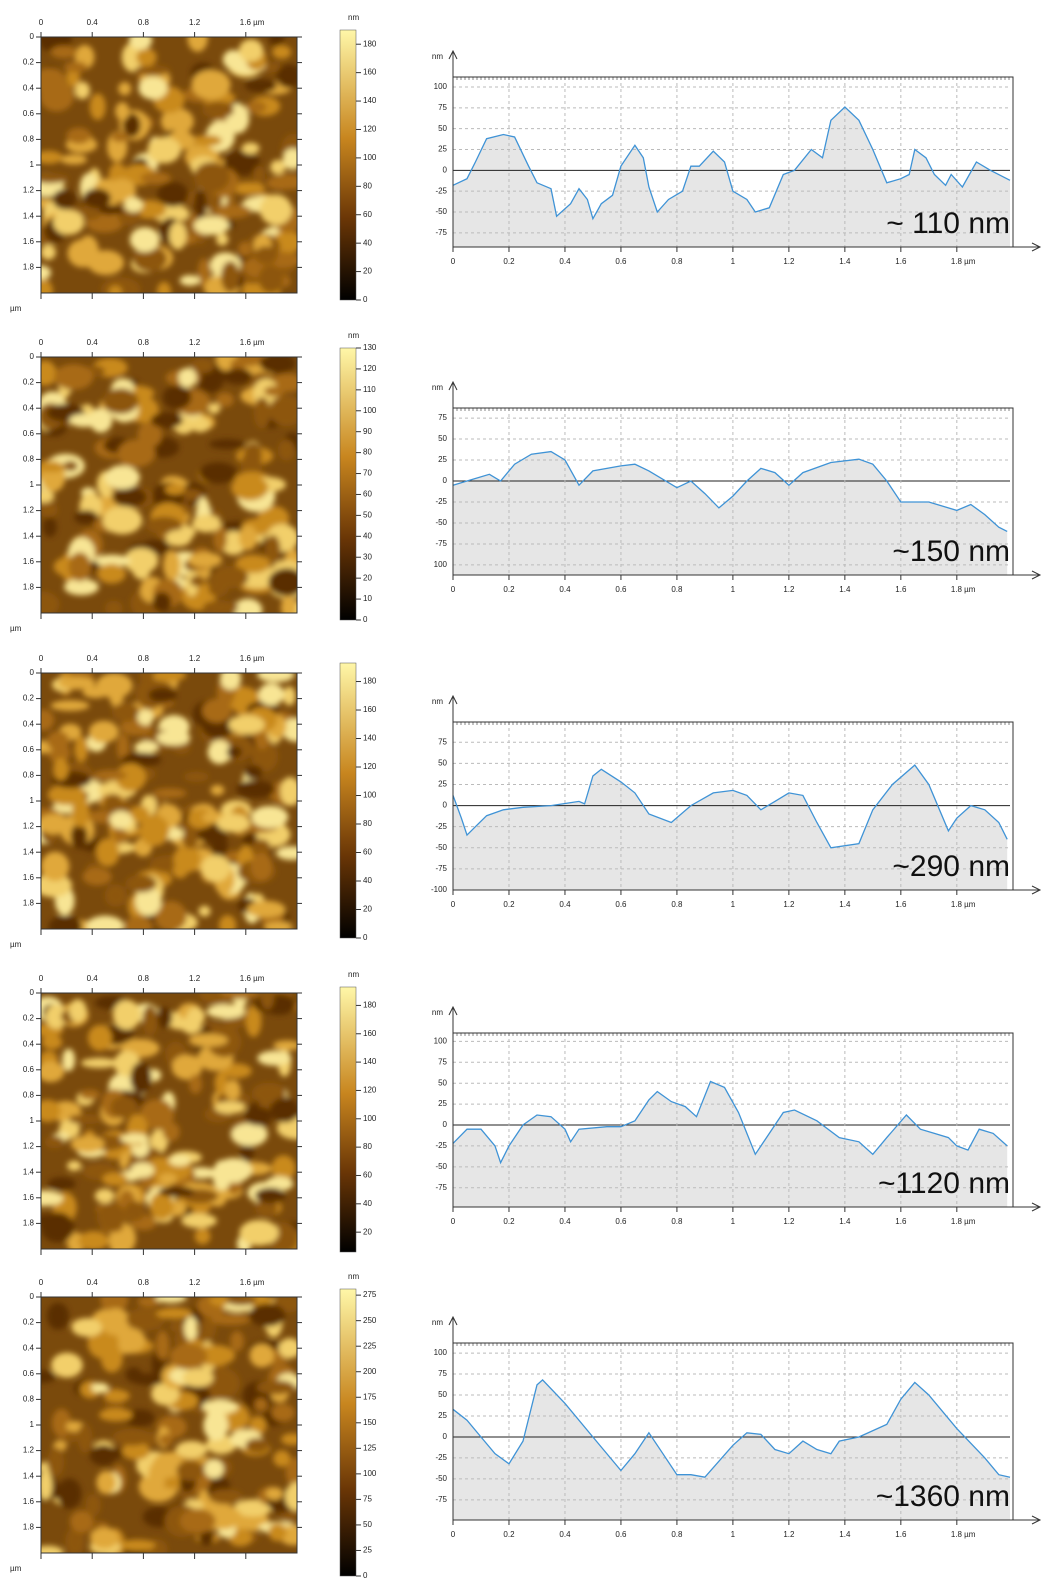 Image resolution: width=1054 pixels, height=1582 pixels. What do you see at coordinates (370, 1294) in the screenshot?
I see `colorbar-tick-label: 275` at bounding box center [370, 1294].